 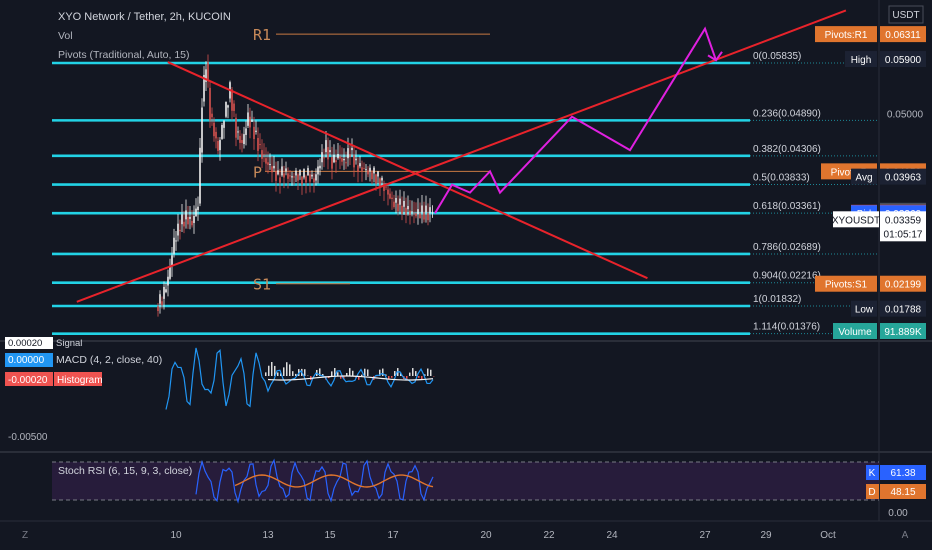 I want to click on macd-series, so click(x=300, y=378).